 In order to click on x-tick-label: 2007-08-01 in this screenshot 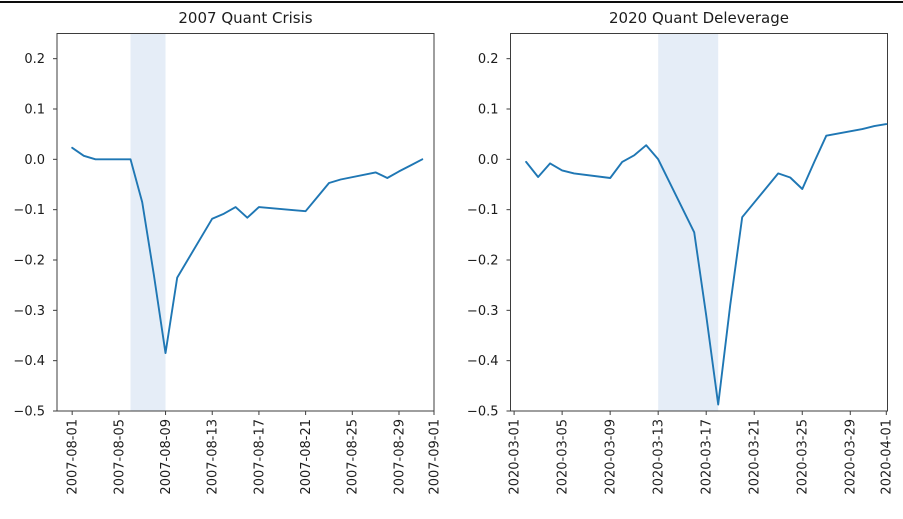, I will do `click(73, 457)`.